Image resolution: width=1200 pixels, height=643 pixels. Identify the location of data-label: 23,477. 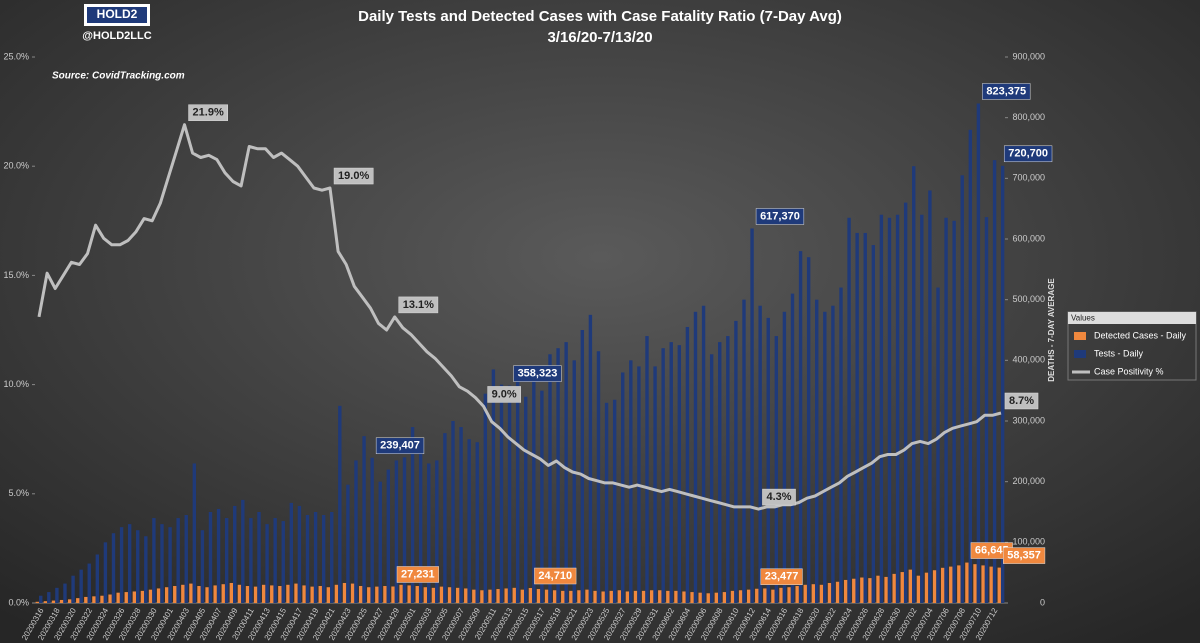
(781, 577).